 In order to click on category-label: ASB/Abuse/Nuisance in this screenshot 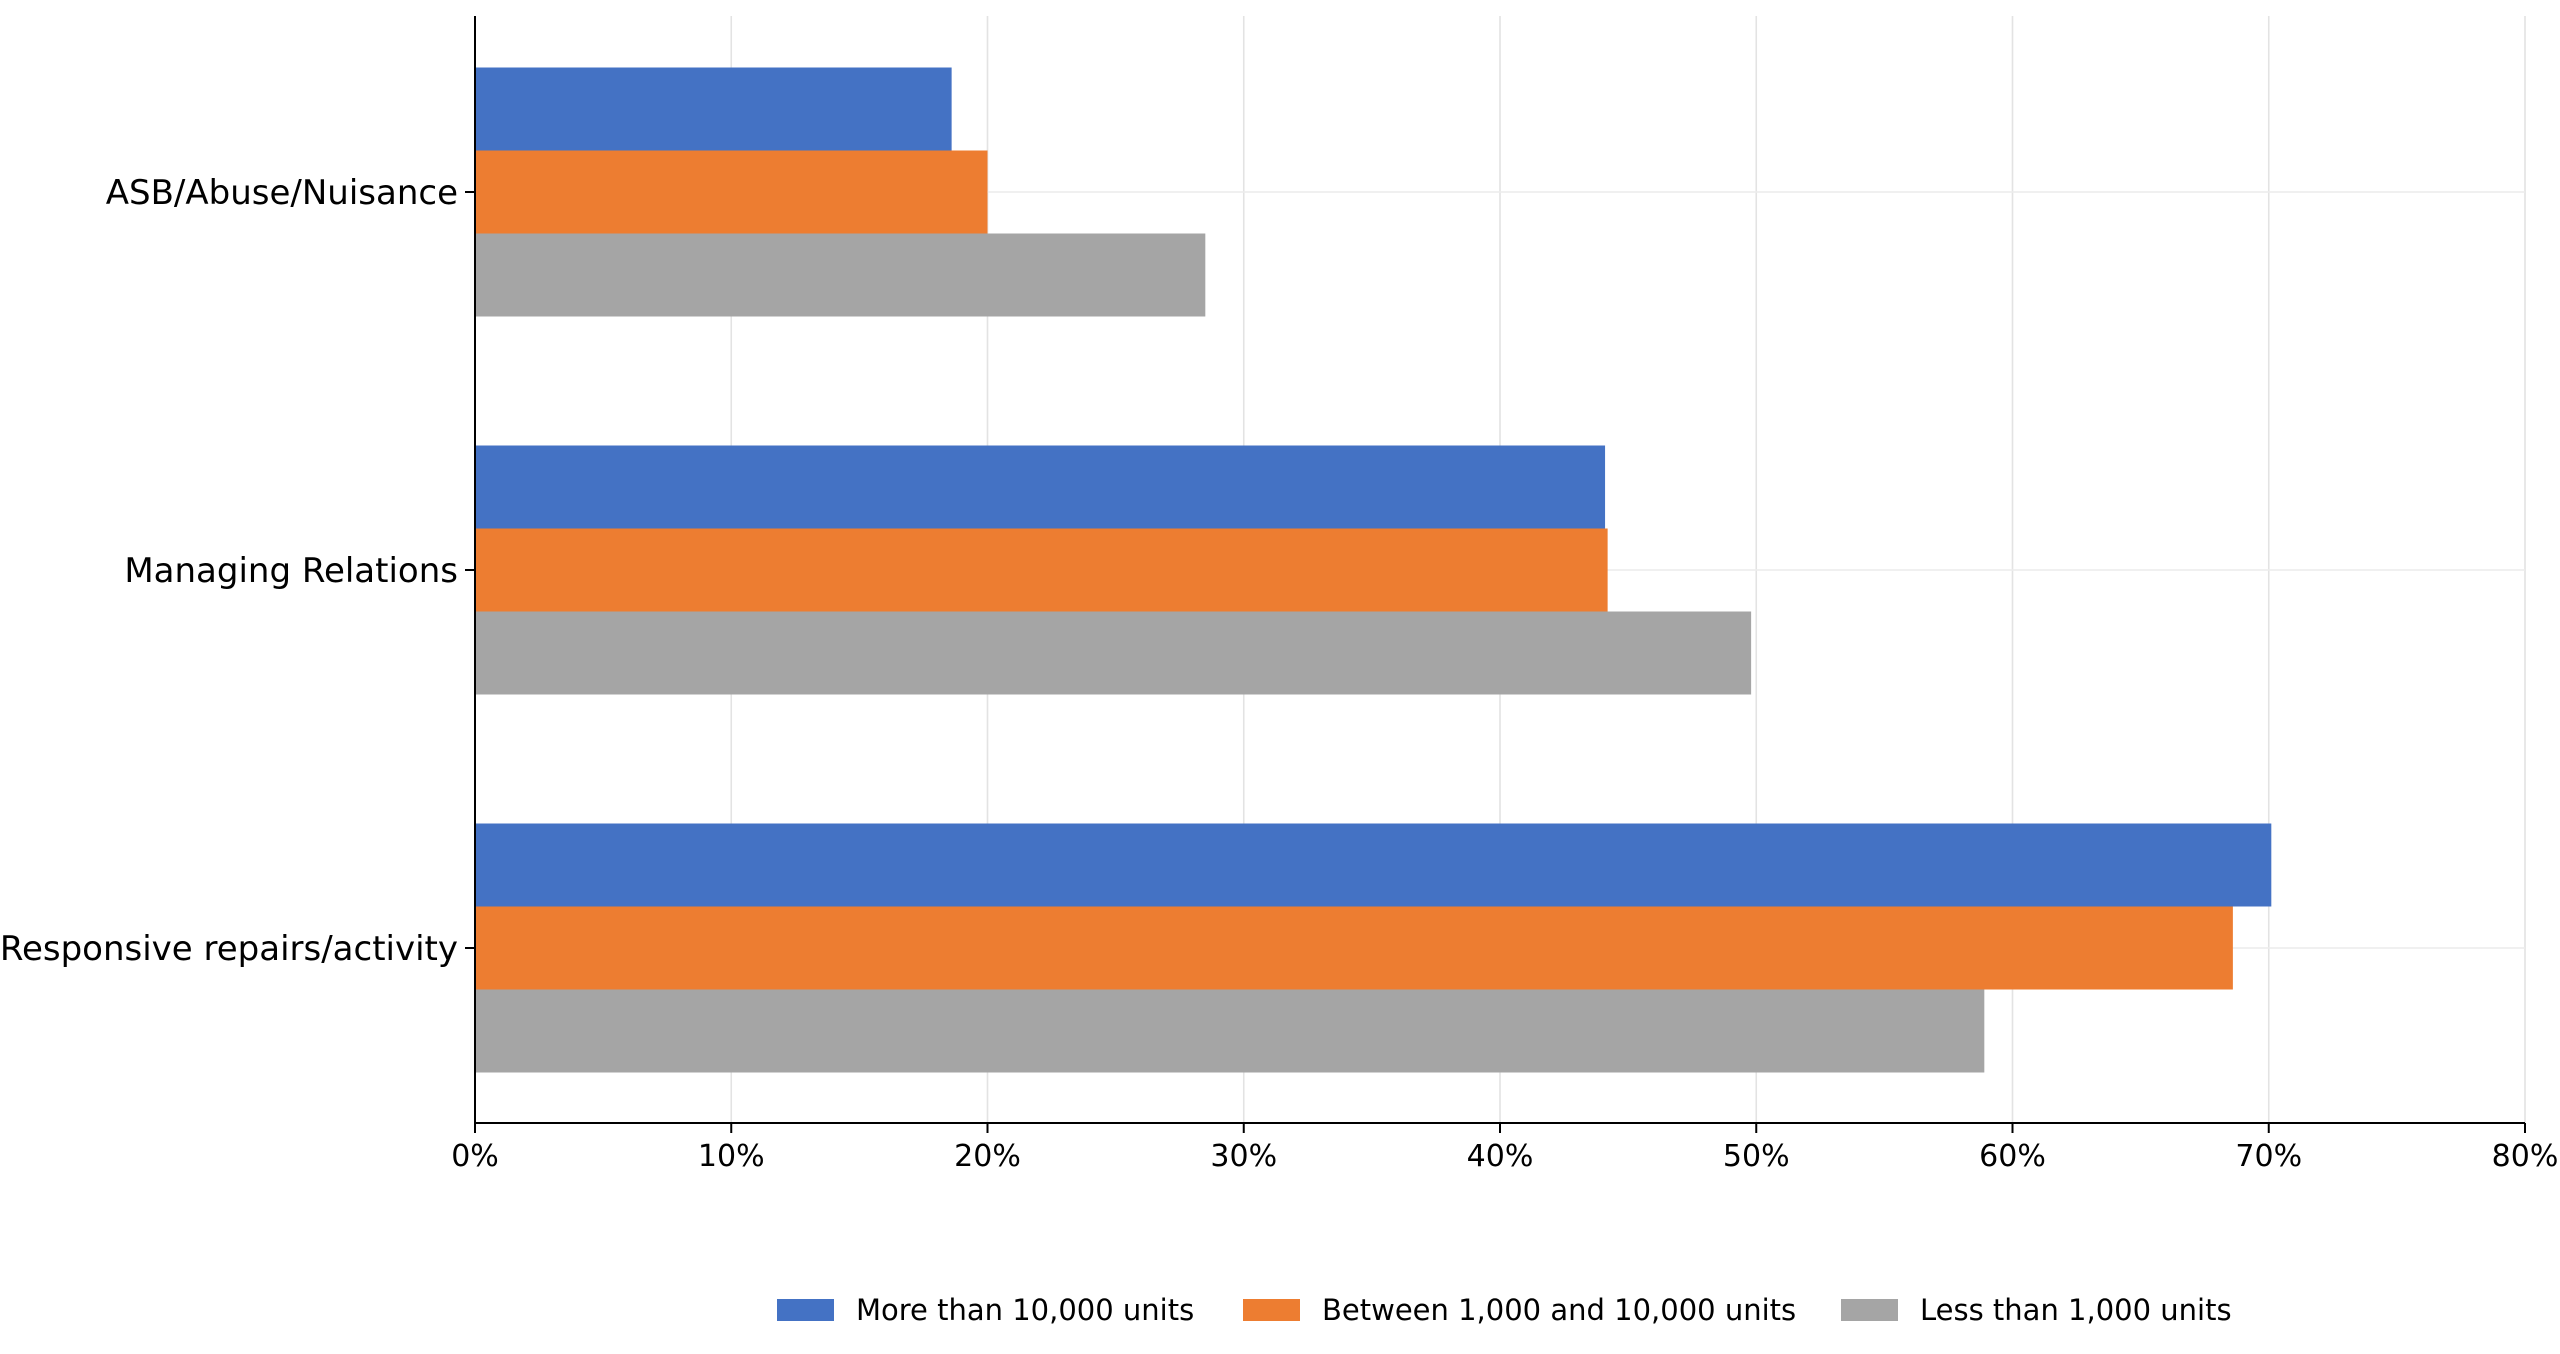, I will do `click(282, 193)`.